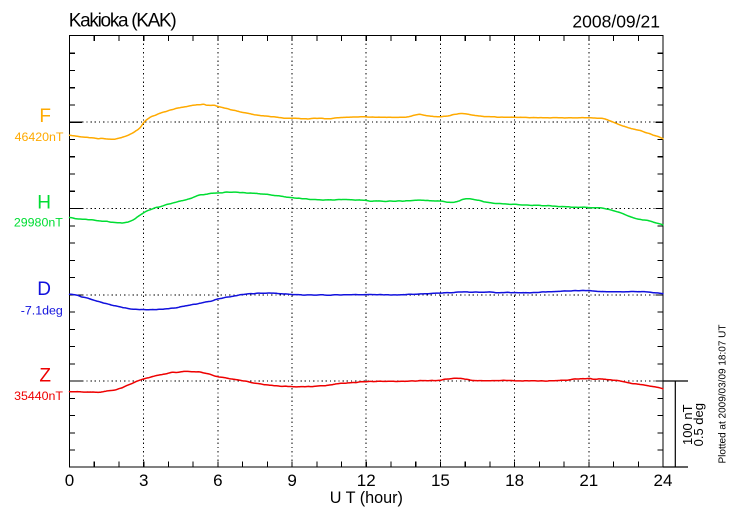 The height and width of the screenshot is (520, 730). I want to click on svg-text: 24, so click(663, 480).